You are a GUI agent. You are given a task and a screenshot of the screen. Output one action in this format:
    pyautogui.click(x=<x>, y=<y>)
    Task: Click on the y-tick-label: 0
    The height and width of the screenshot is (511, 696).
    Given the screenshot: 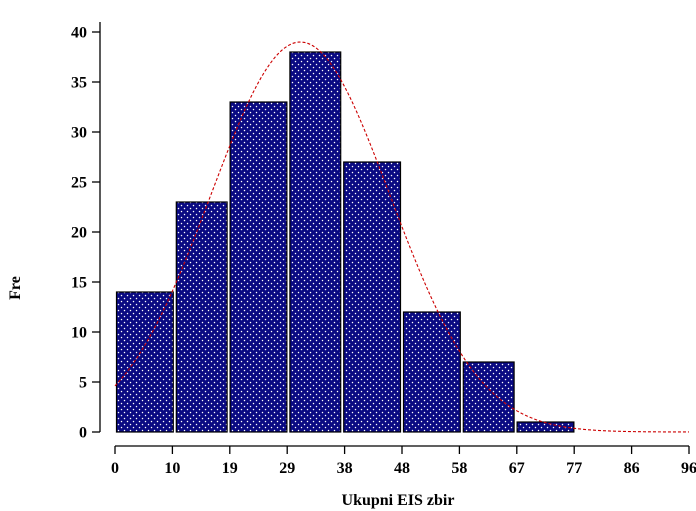 What is the action you would take?
    pyautogui.click(x=83, y=433)
    